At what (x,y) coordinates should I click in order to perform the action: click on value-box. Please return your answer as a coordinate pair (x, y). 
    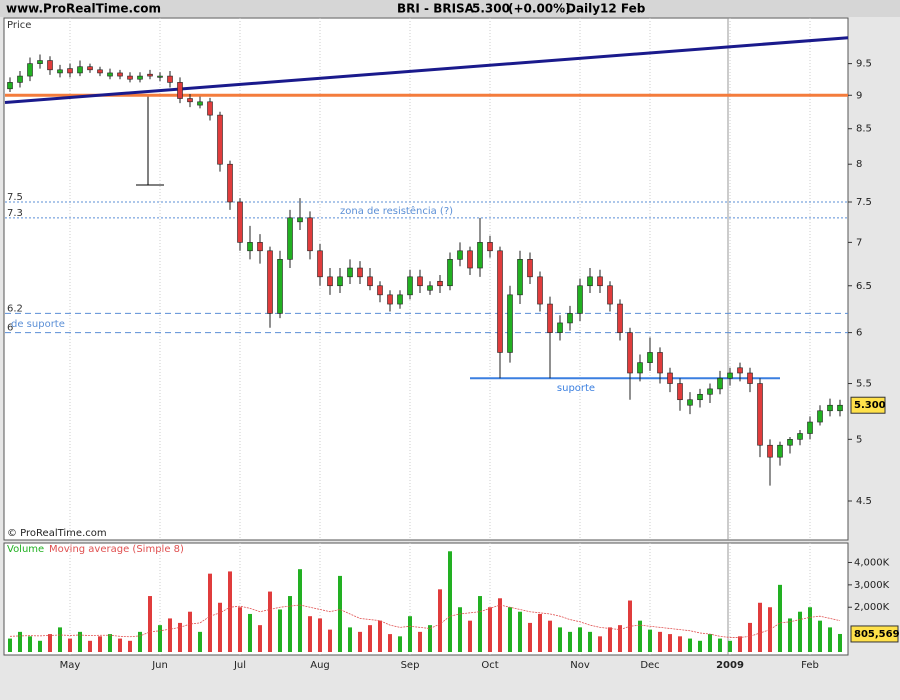
    Looking at the image, I should click on (874, 634).